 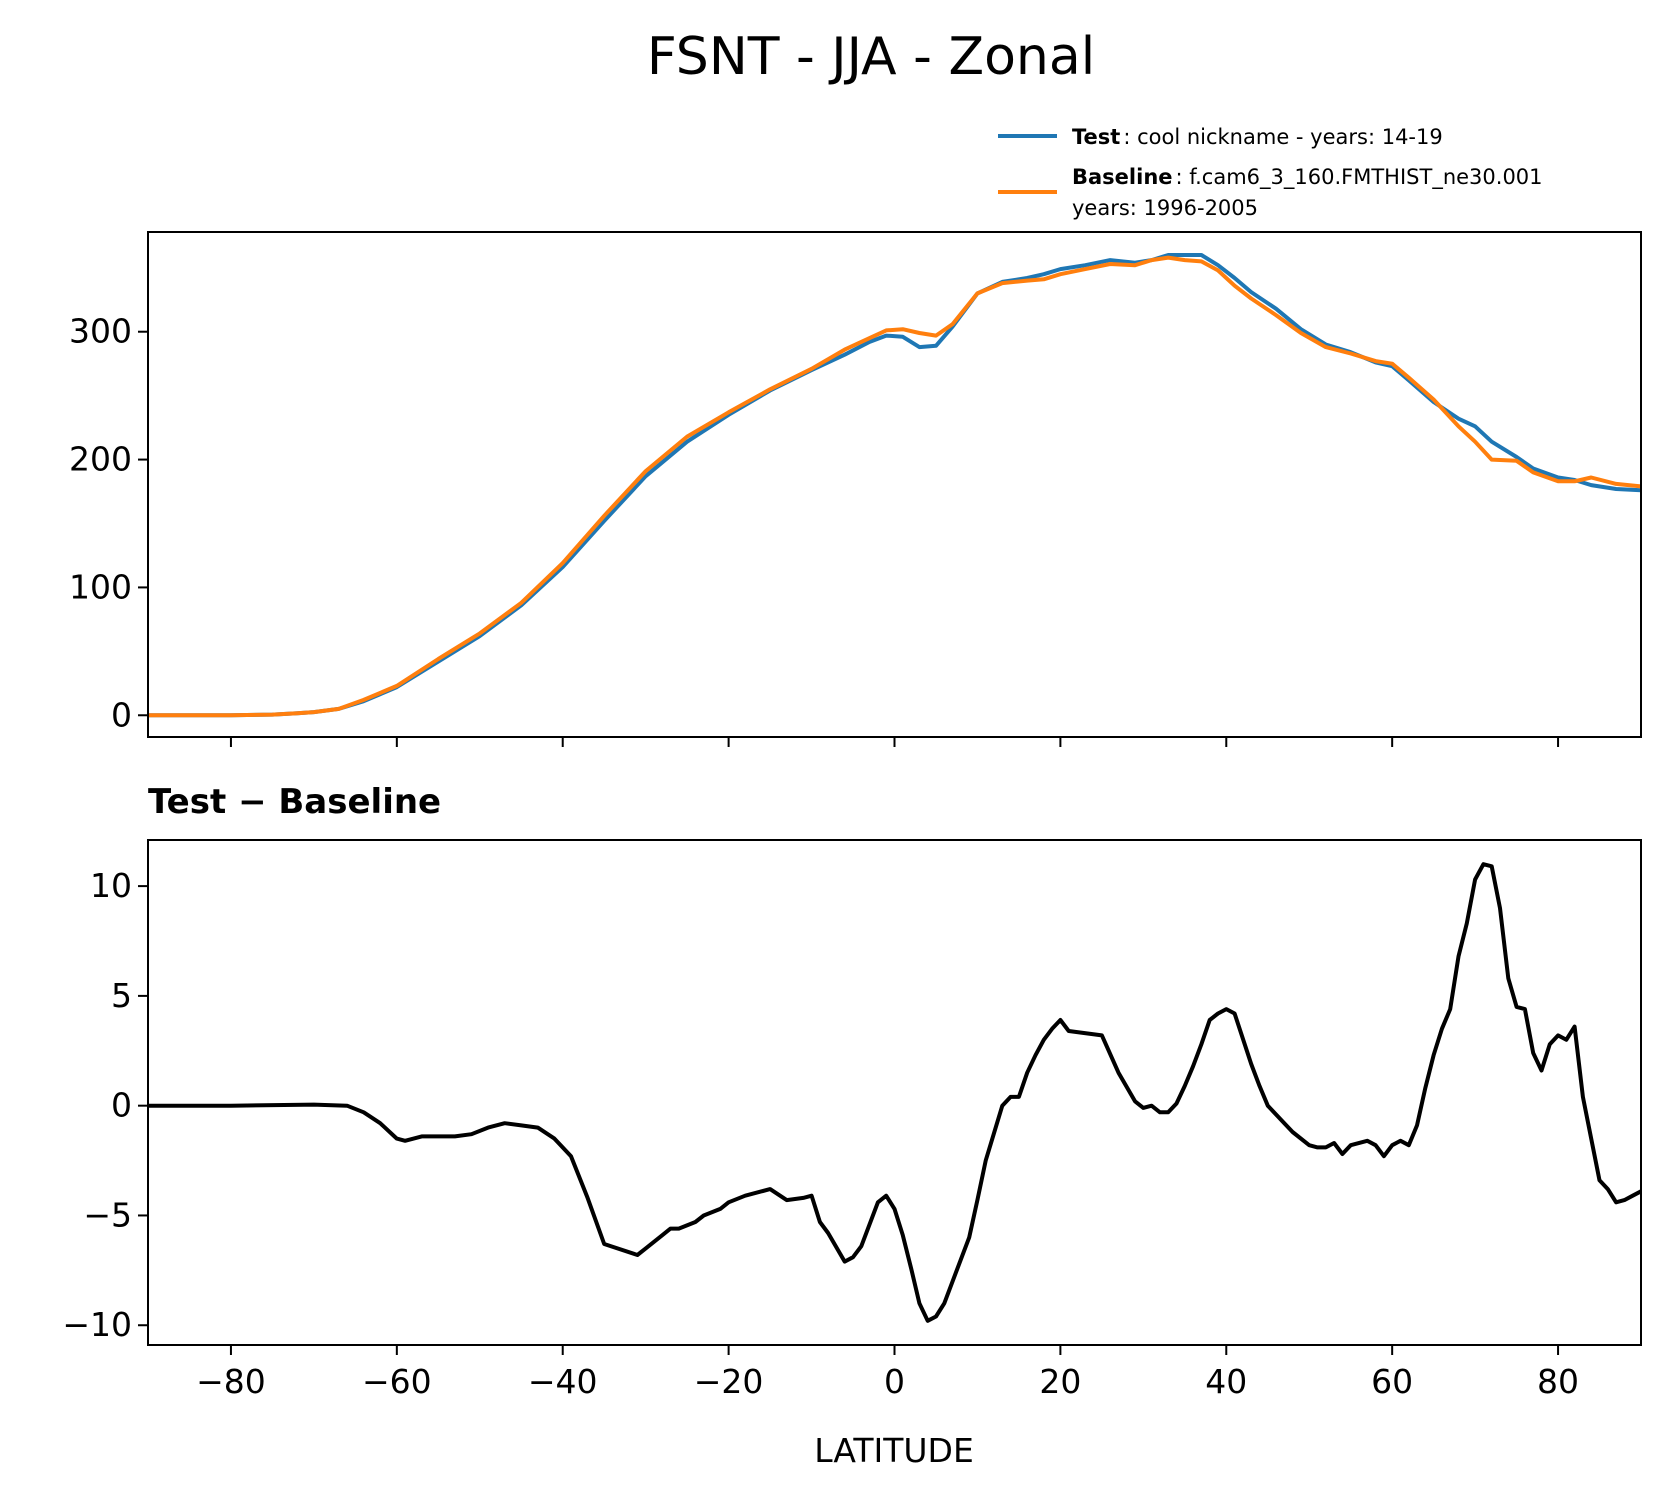 What do you see at coordinates (97, 1324) in the screenshot?
I see `y-tick-label: −10` at bounding box center [97, 1324].